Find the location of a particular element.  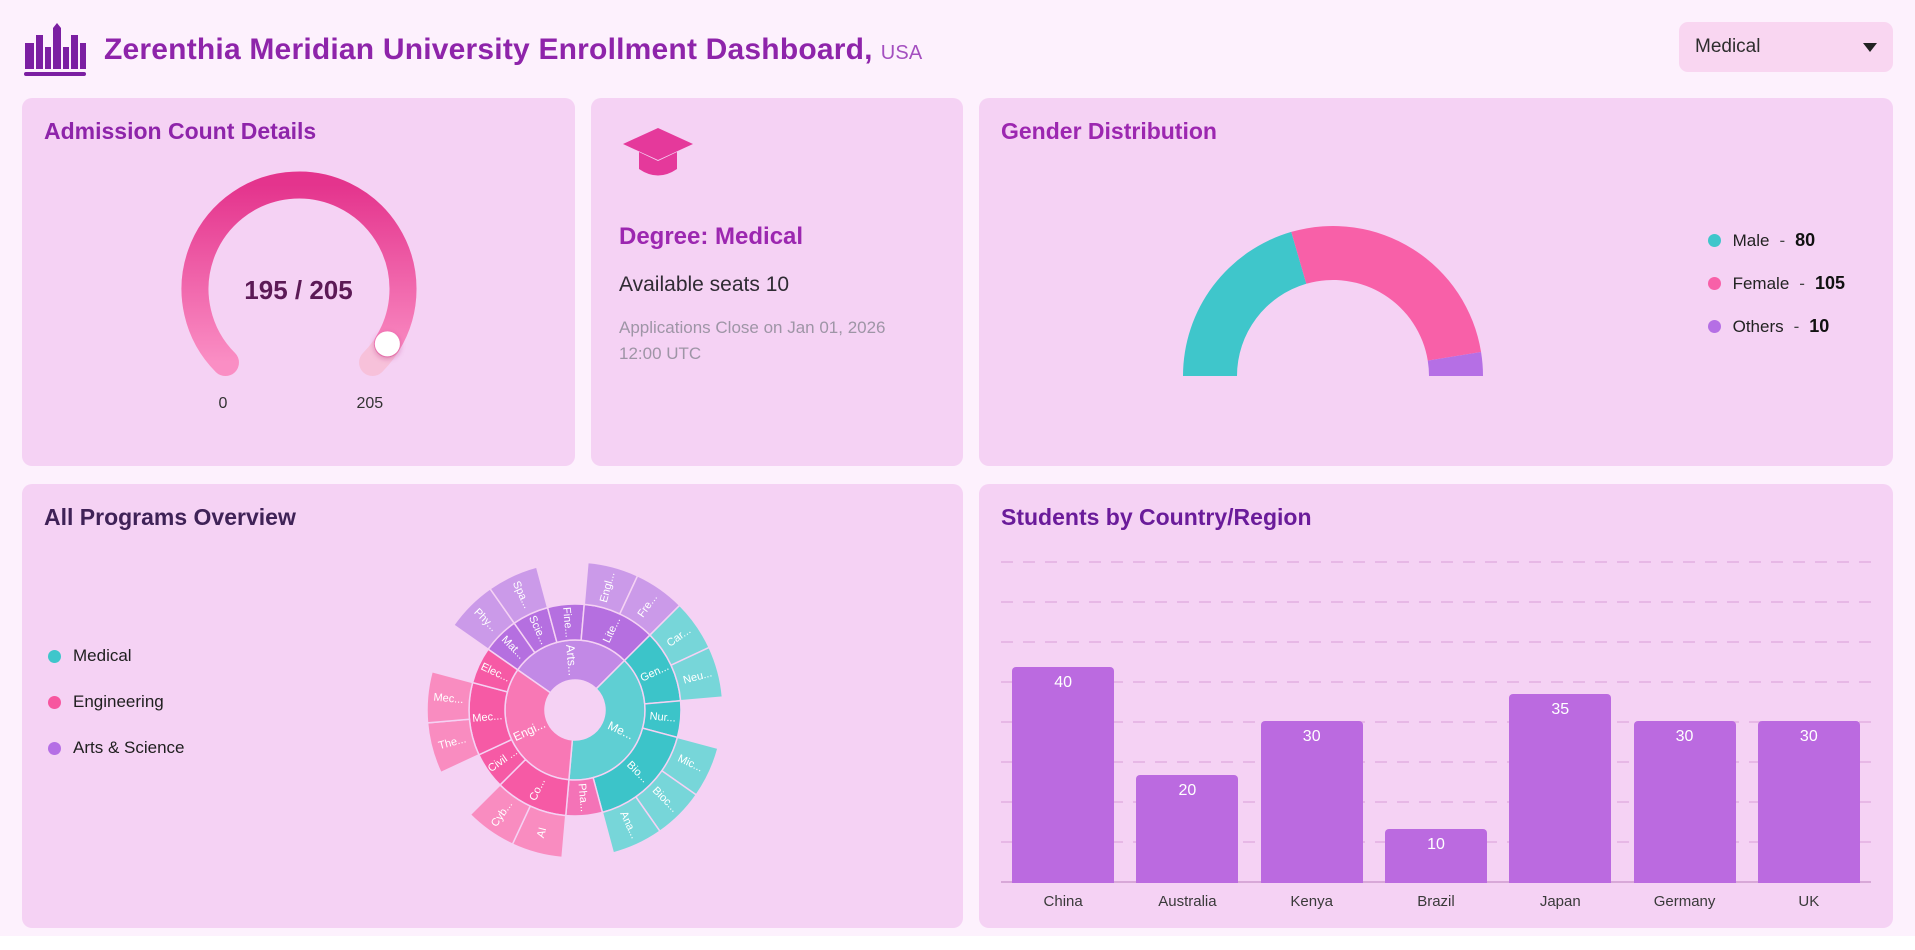

programs-legend: Medical Engineering Arts & Science is located at coordinates (116, 715).